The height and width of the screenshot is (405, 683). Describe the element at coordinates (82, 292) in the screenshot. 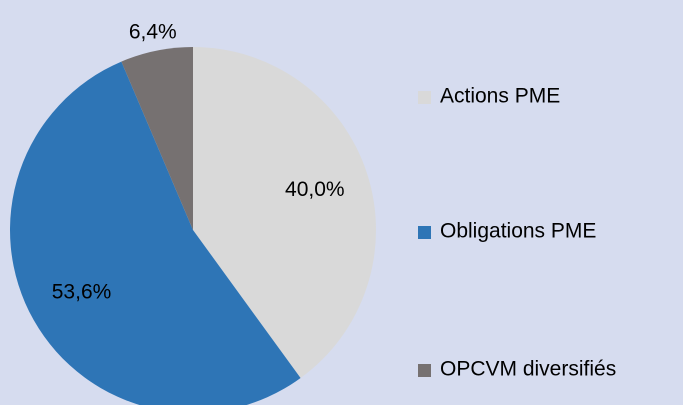

I see `data-label: 53,6%` at that location.